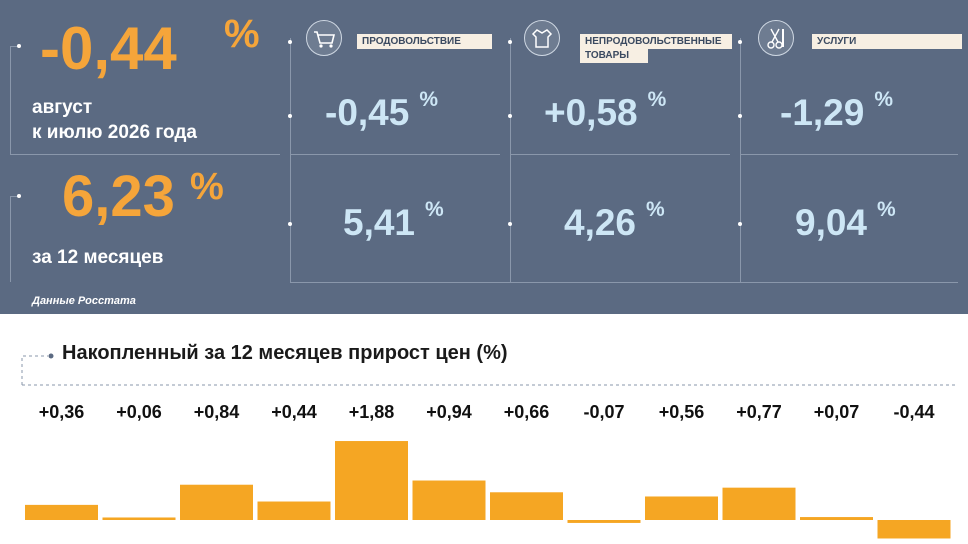  Describe the element at coordinates (98, 257) in the screenshot. I see `year-label: за 12 месяцев` at that location.